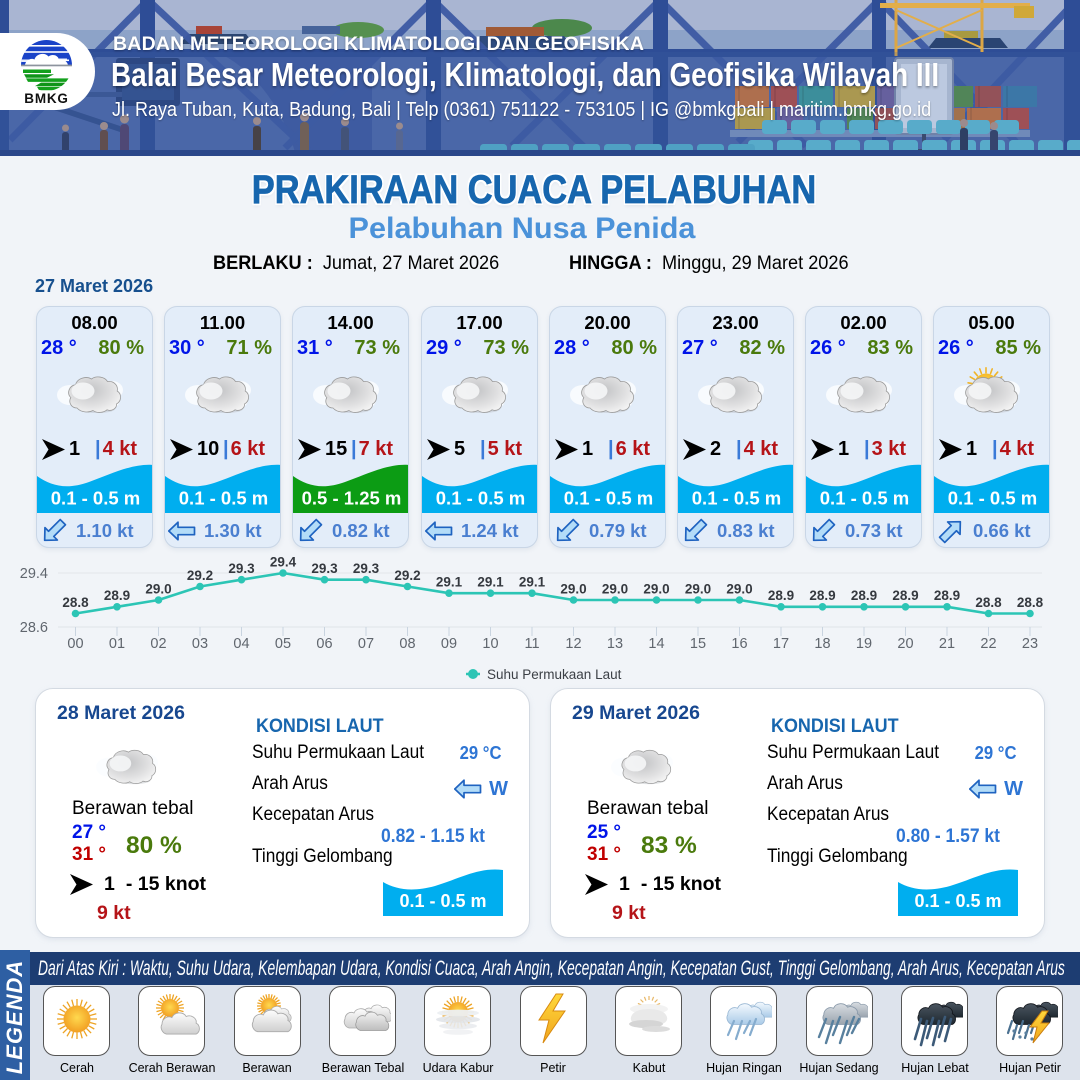  I want to click on svg-text: 19, so click(864, 644).